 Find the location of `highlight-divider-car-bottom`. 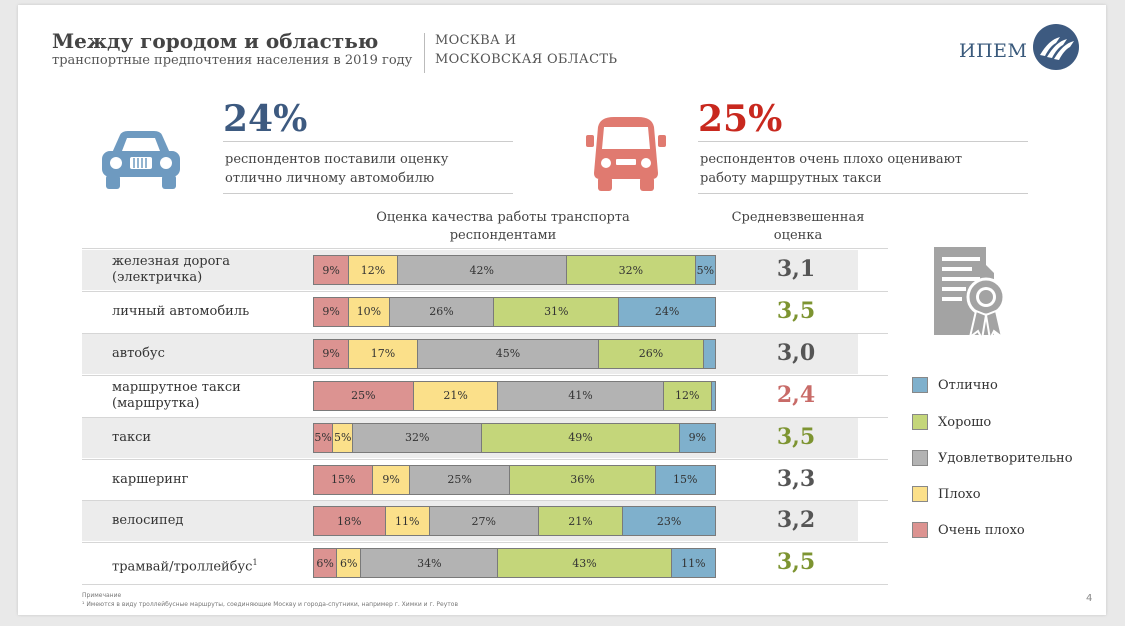

highlight-divider-car-bottom is located at coordinates (368, 193).